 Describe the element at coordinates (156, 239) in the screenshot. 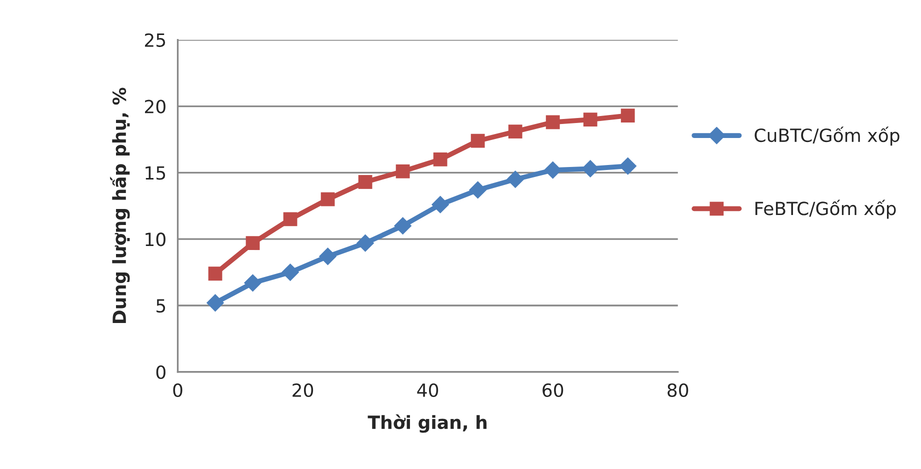

I see `y-tick-label: 10` at that location.